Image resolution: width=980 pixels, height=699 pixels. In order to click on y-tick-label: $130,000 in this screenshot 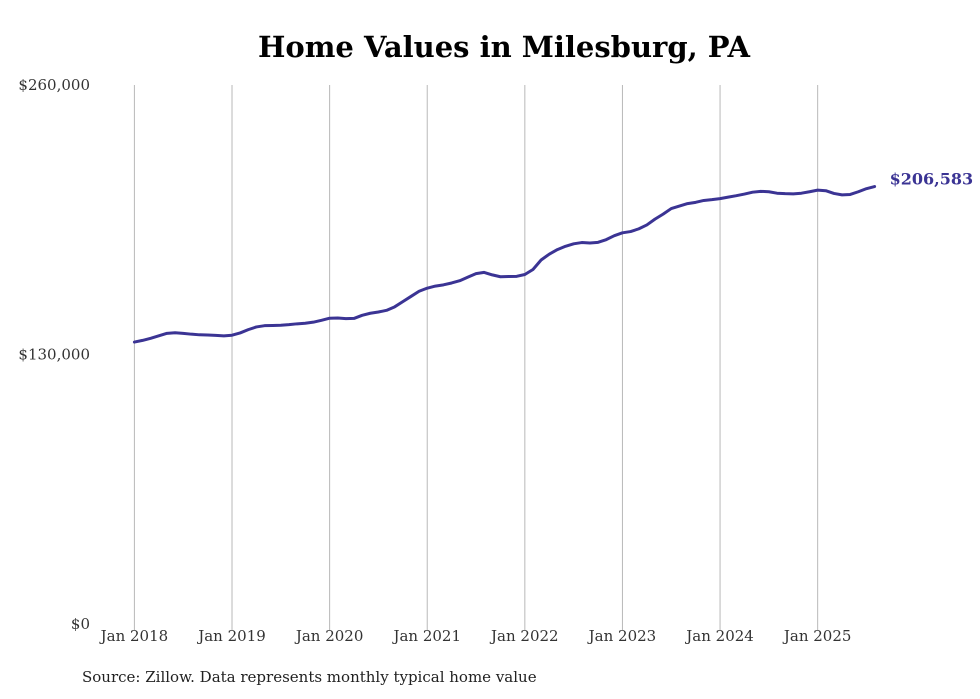, I will do `click(54, 355)`.